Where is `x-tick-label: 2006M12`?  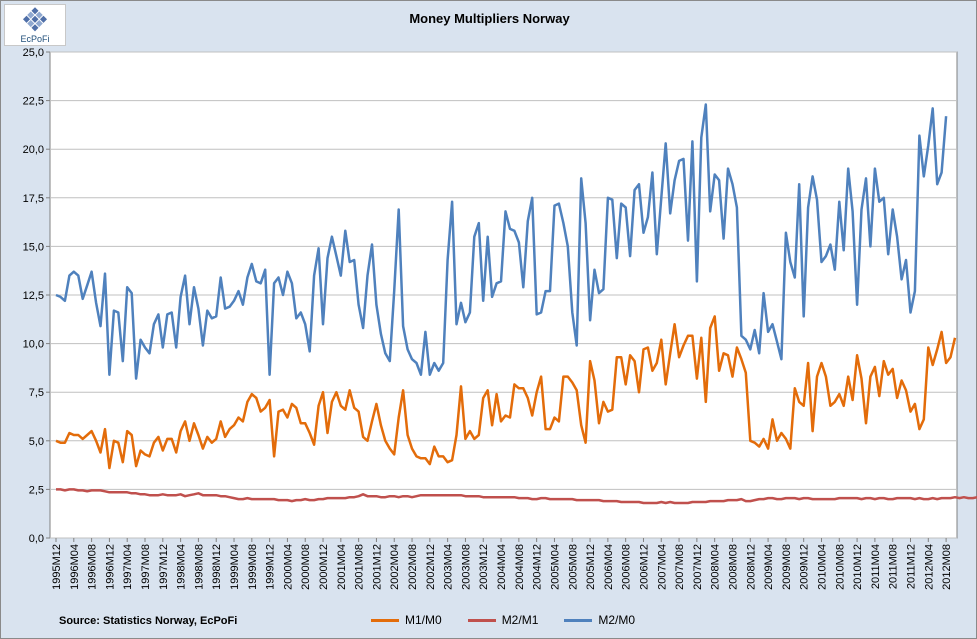 x-tick-label: 2006M12 is located at coordinates (644, 567).